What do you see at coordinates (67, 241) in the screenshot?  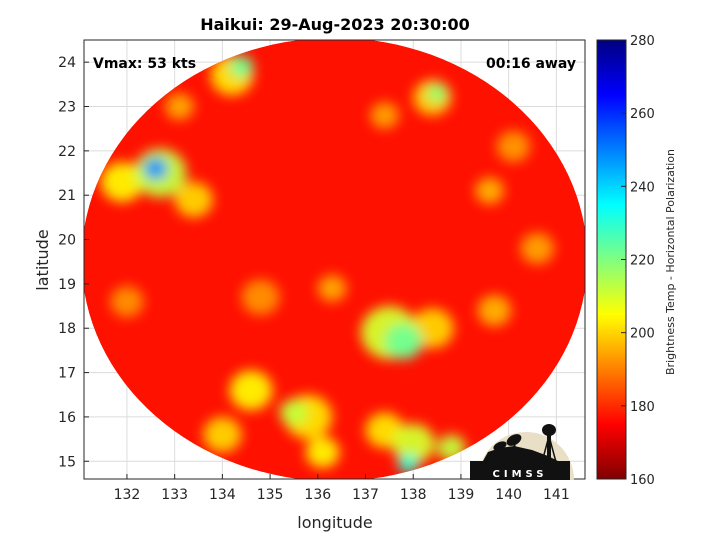 I see `y-tick-label: 20` at bounding box center [67, 241].